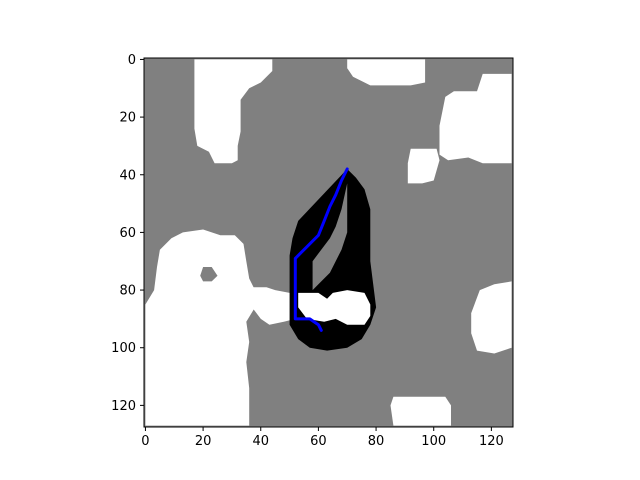 The width and height of the screenshot is (640, 480). What do you see at coordinates (132, 60) in the screenshot?
I see `y-tick-label: 0` at bounding box center [132, 60].